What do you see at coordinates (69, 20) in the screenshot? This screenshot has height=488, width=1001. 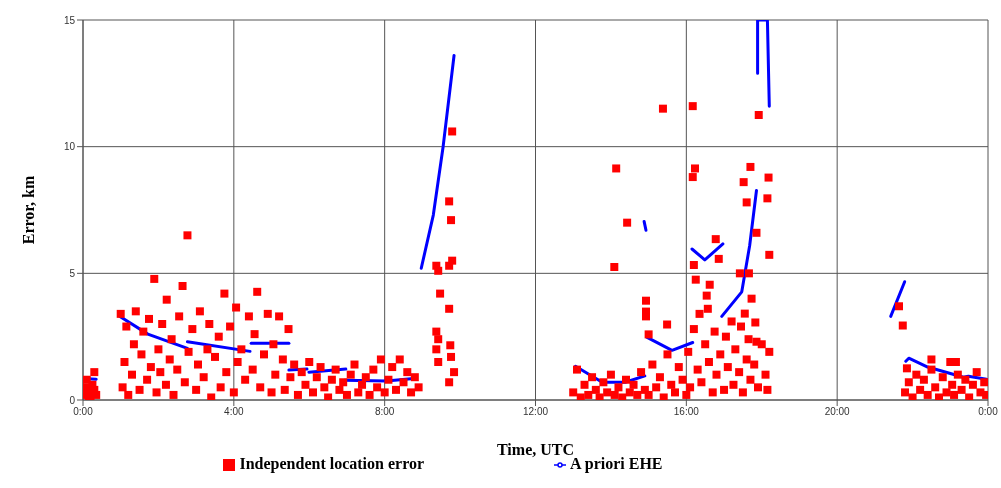 I see `y-tick-label: 15` at bounding box center [69, 20].